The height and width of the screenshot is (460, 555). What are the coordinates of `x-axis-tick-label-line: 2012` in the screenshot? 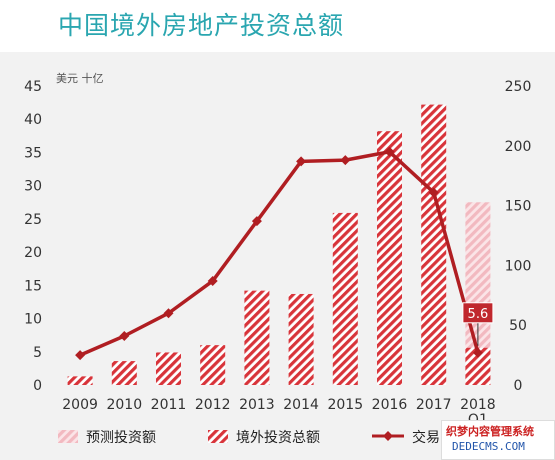 It's located at (213, 405).